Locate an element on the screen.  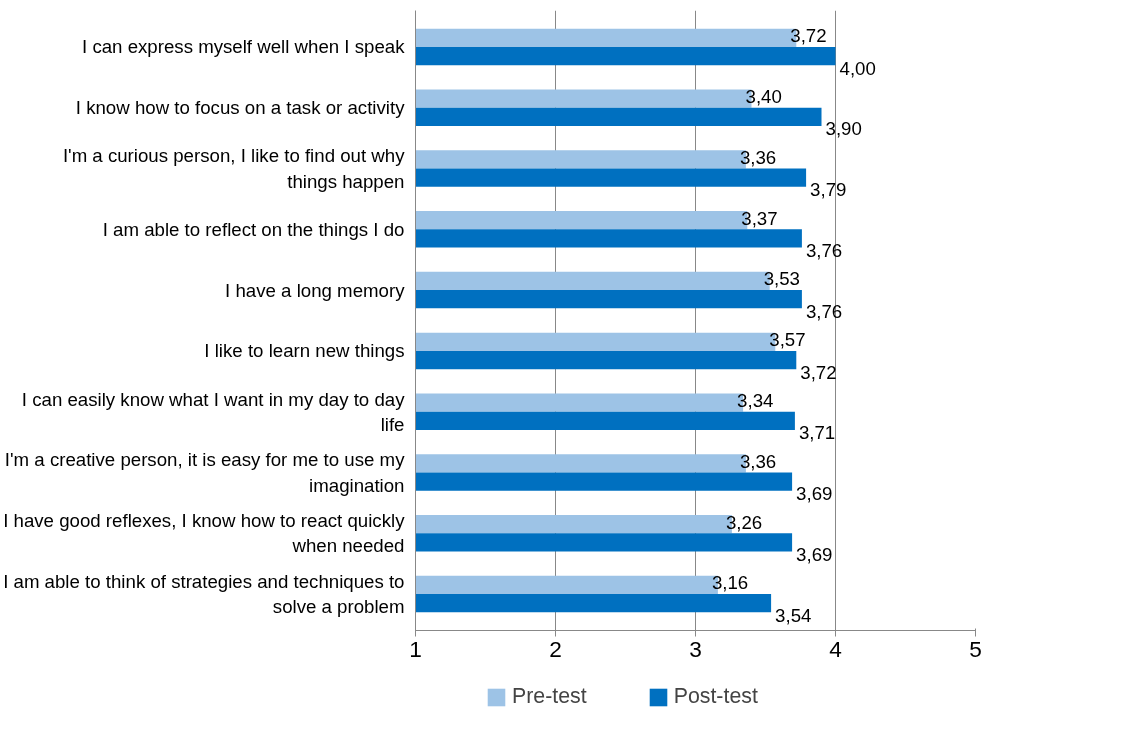
x-tick-label: 1 is located at coordinates (415, 648).